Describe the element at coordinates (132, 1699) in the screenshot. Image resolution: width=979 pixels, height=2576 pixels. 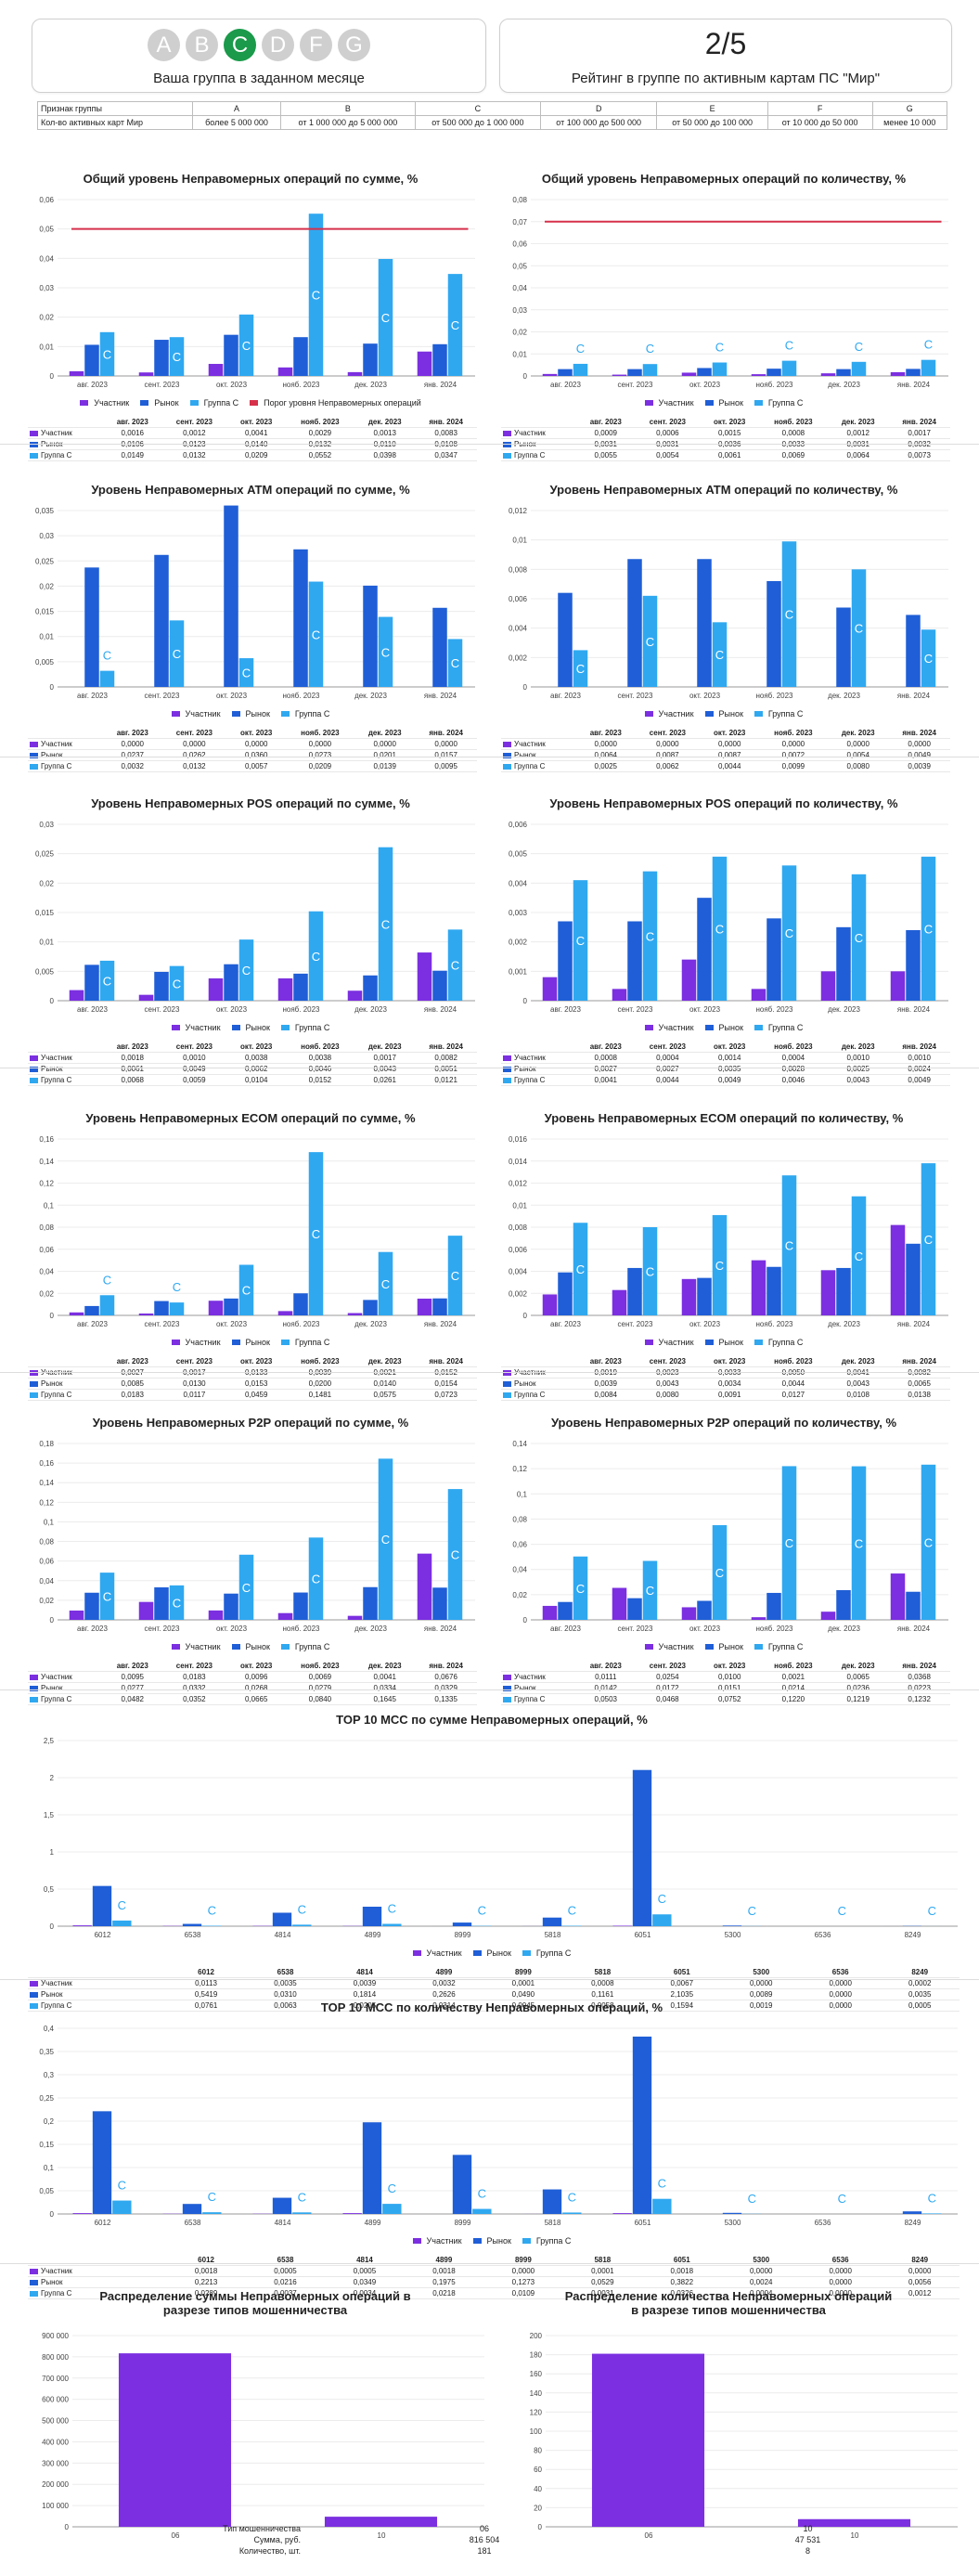
I see `table-cell: 0,0482` at that location.